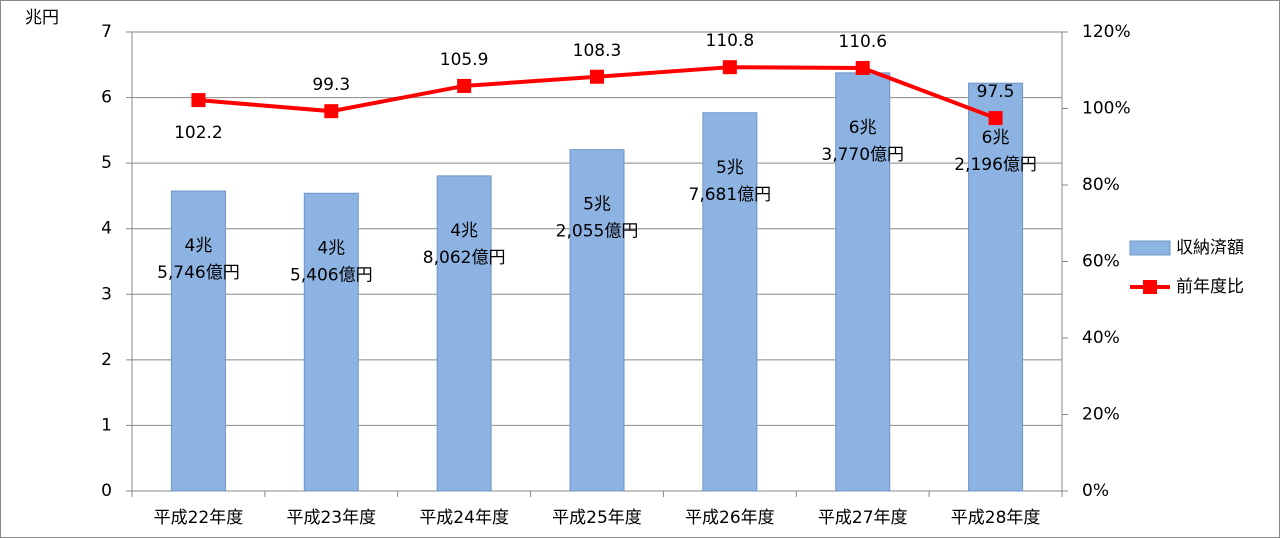 This screenshot has height=538, width=1280. I want to click on line-value-label: 105.9, so click(464, 60).